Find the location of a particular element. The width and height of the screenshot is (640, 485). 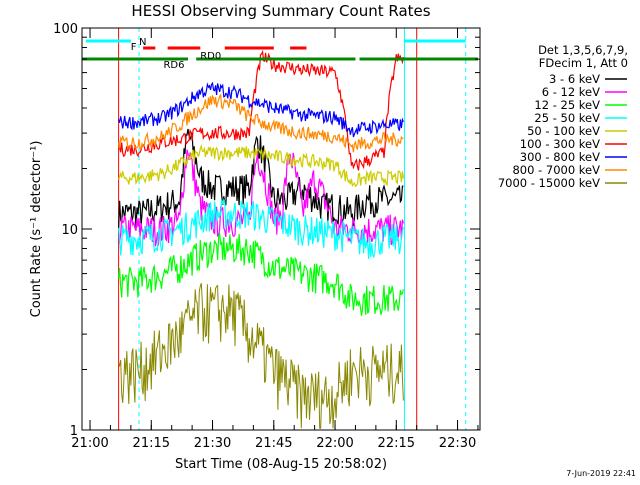

x-tick-label-4: 21:45 is located at coordinates (273, 443).